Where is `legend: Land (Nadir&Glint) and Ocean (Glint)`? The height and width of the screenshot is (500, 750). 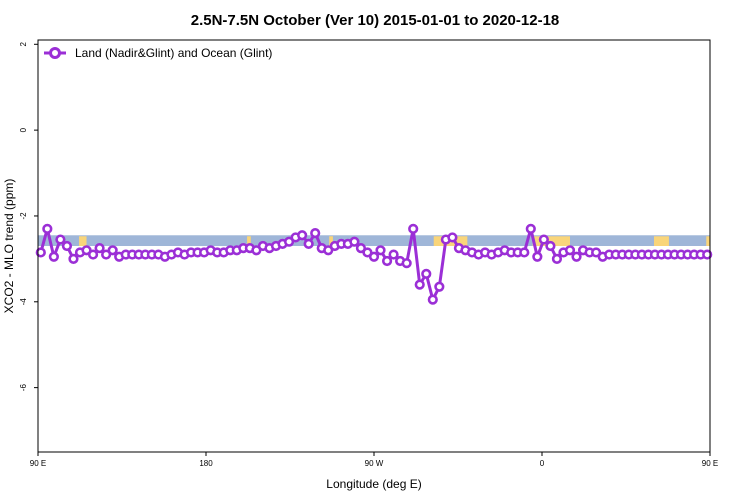 legend: Land (Nadir&Glint) and Ocean (Glint) is located at coordinates (158, 53).